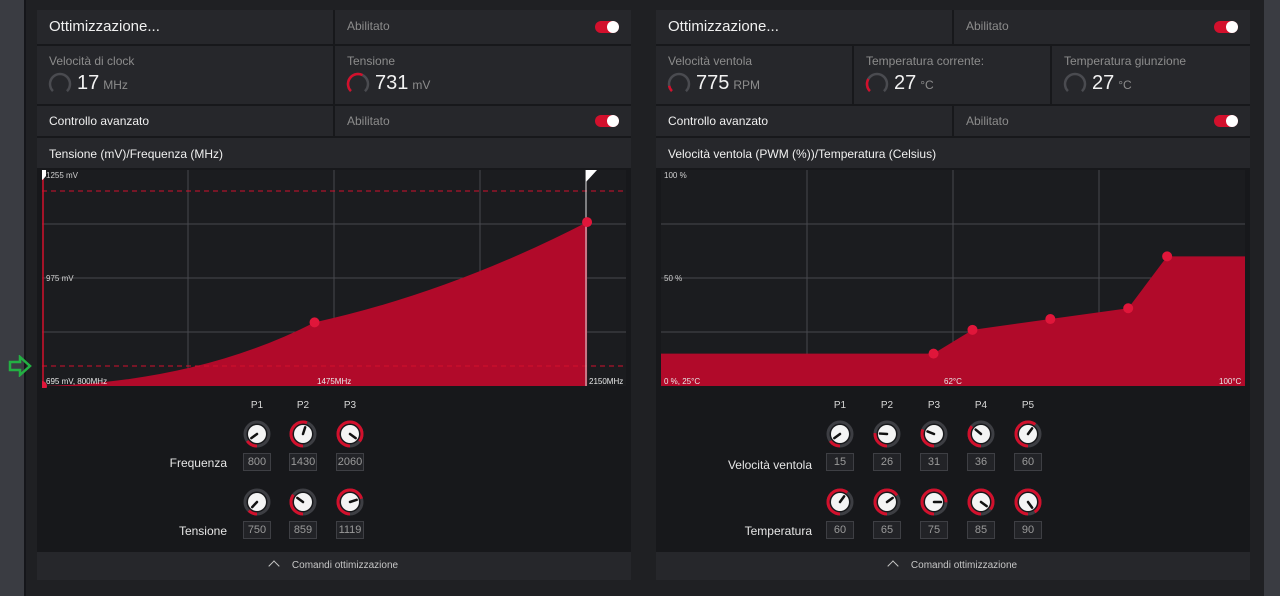  What do you see at coordinates (483, 75) in the screenshot?
I see `voltage-metric: Tensione 731 mV` at bounding box center [483, 75].